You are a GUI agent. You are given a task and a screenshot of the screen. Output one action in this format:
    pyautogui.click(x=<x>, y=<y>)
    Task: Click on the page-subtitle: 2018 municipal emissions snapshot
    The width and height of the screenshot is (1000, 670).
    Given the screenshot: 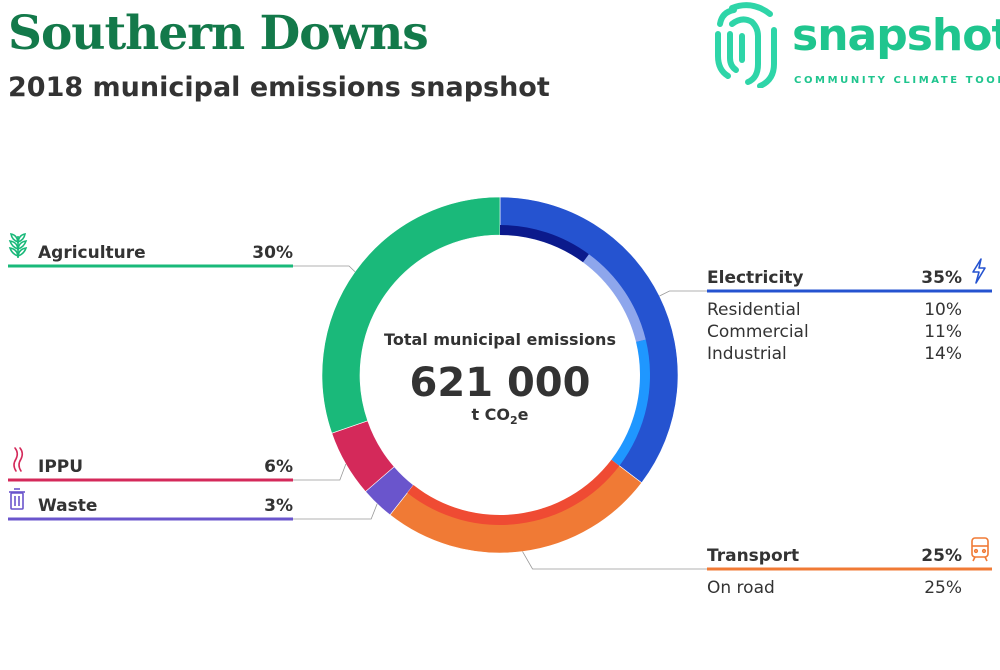 What is the action you would take?
    pyautogui.click(x=279, y=87)
    